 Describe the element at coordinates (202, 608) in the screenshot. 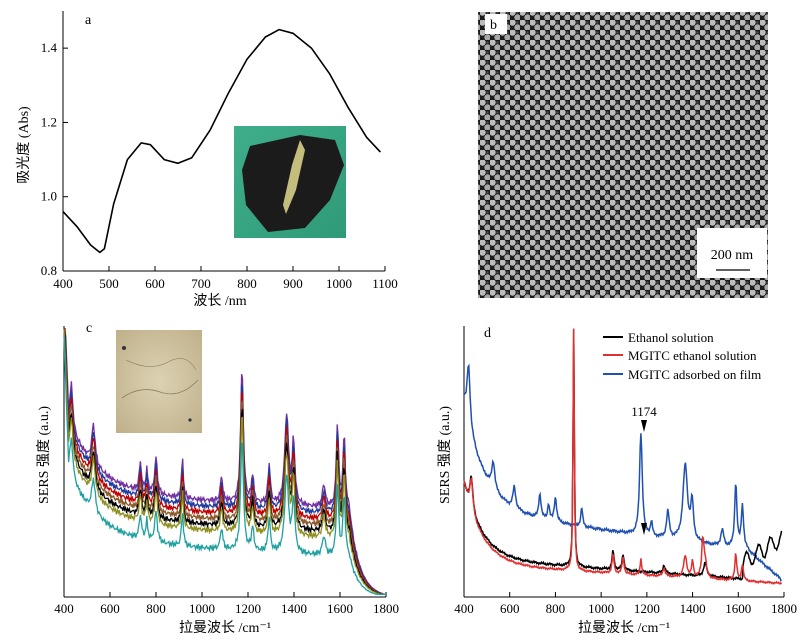

I see `panel-c-x-tick-label: 1000` at that location.